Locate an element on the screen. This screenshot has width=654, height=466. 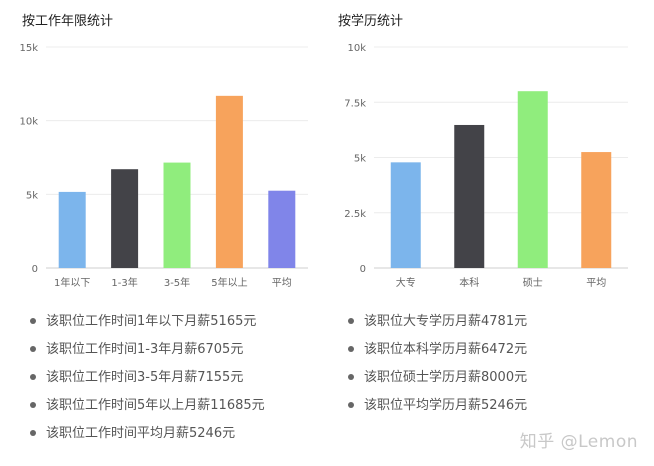
x-tick-label: 3-5年 is located at coordinates (177, 282).